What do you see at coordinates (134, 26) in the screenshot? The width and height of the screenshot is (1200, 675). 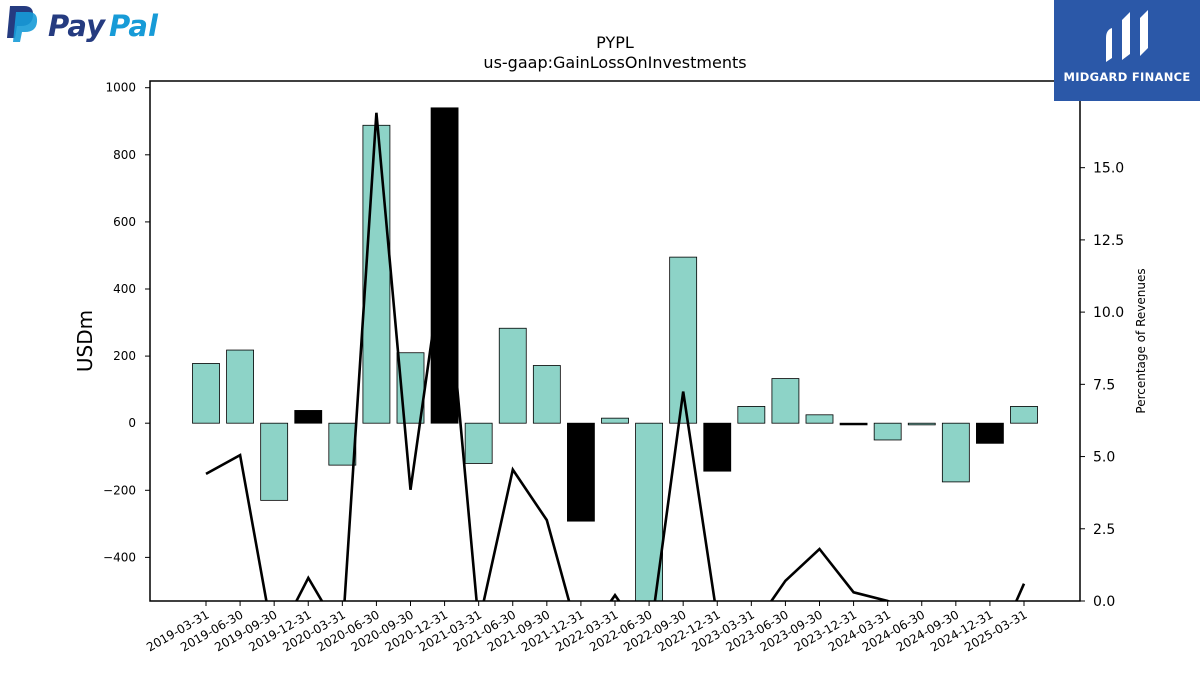 I see `paypal-word-light: Pal` at bounding box center [134, 26].